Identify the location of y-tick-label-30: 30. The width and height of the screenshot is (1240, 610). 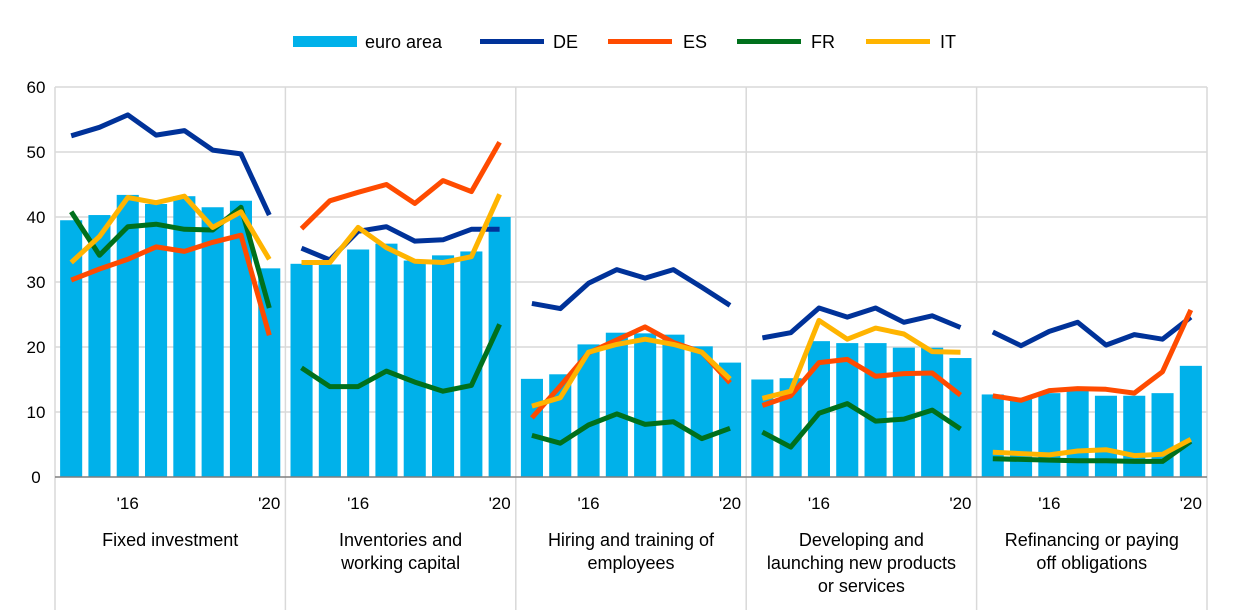
(36, 282).